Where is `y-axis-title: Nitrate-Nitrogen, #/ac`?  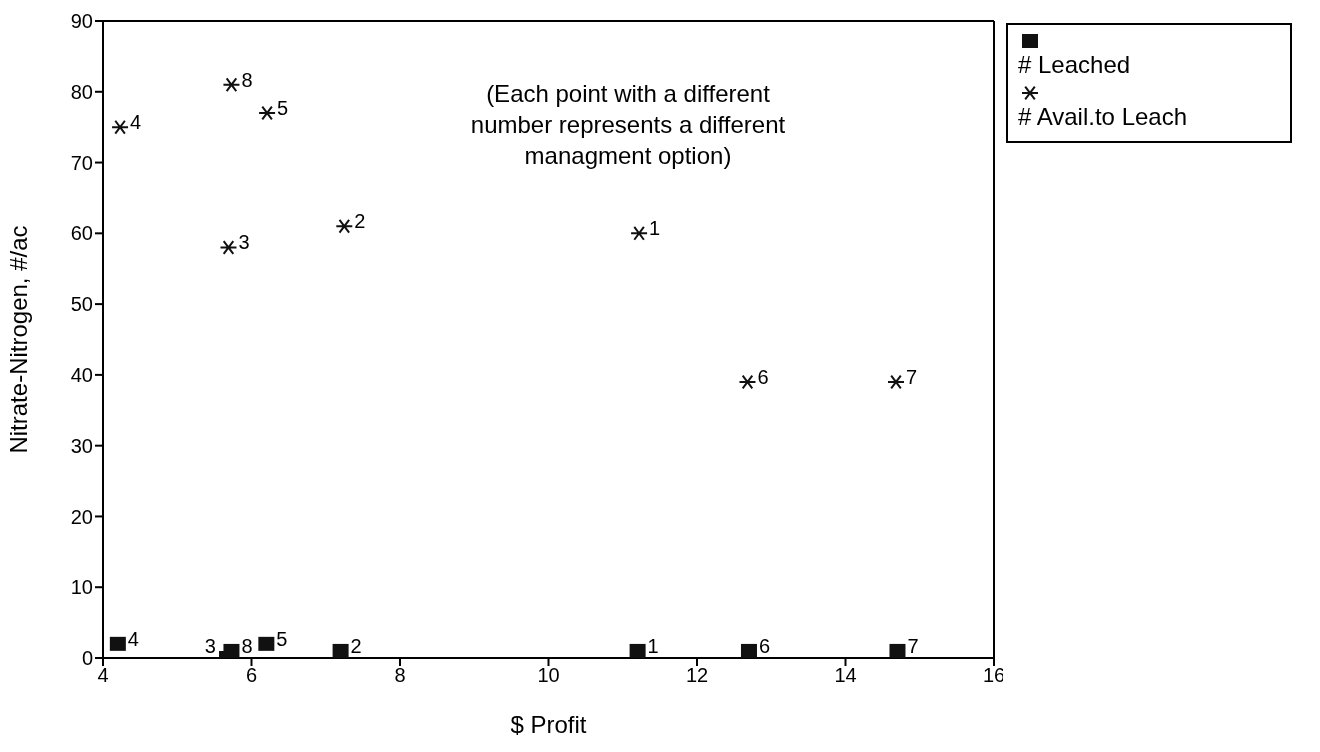 y-axis-title: Nitrate-Nitrogen, #/ac is located at coordinates (18, 339).